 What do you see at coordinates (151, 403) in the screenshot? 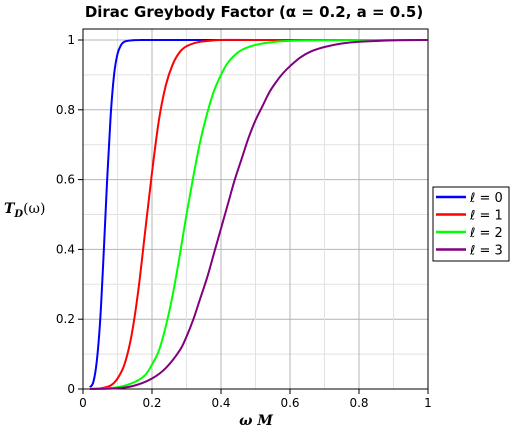
I see `x-tick-label: 0.2` at bounding box center [151, 403].